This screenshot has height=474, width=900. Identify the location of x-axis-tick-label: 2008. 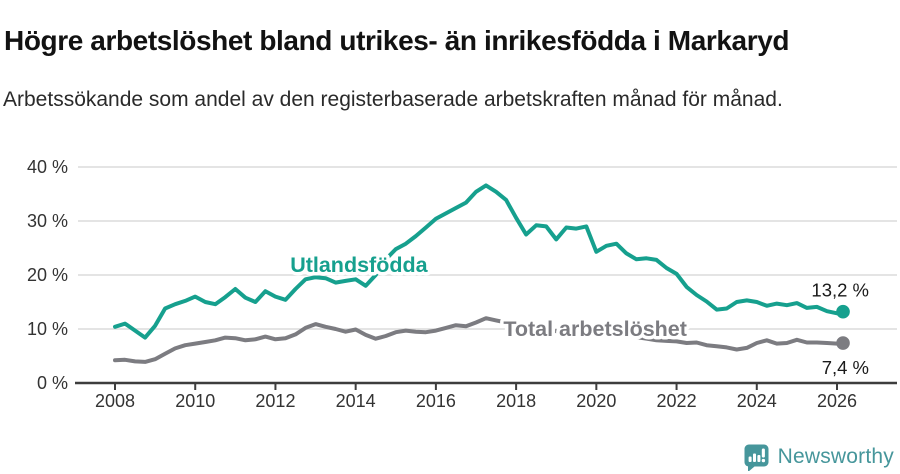
(115, 401).